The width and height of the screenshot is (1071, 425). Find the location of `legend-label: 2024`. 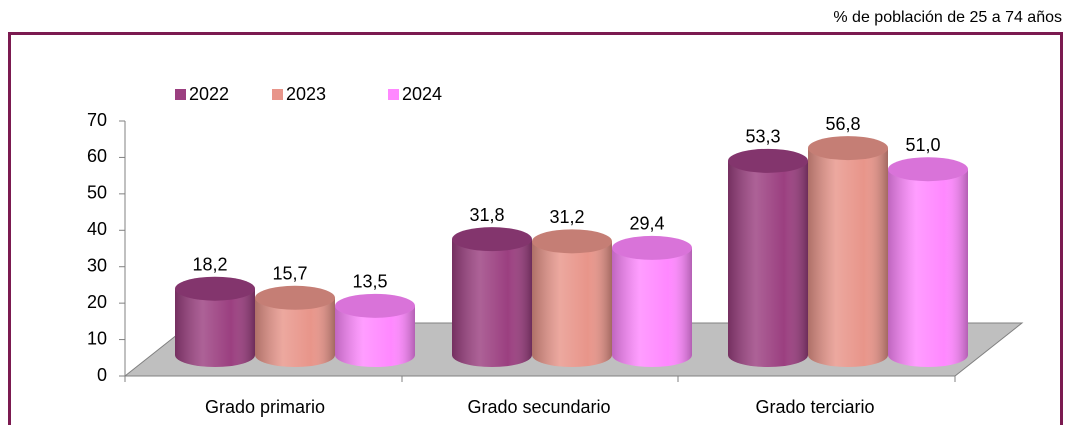

legend-label: 2024 is located at coordinates (422, 94).